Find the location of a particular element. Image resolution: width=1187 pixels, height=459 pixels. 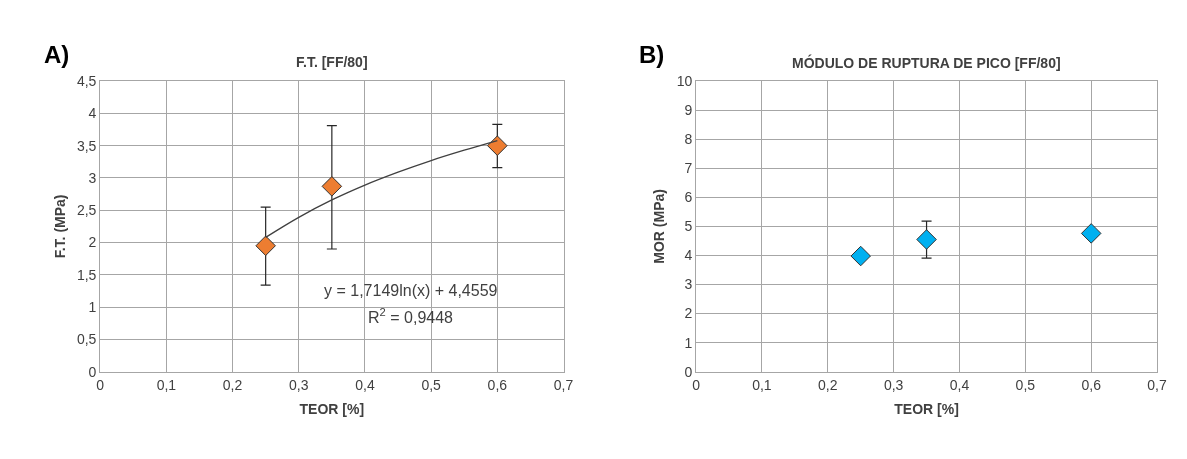

y-tick-label: 0,5 is located at coordinates (86, 339).